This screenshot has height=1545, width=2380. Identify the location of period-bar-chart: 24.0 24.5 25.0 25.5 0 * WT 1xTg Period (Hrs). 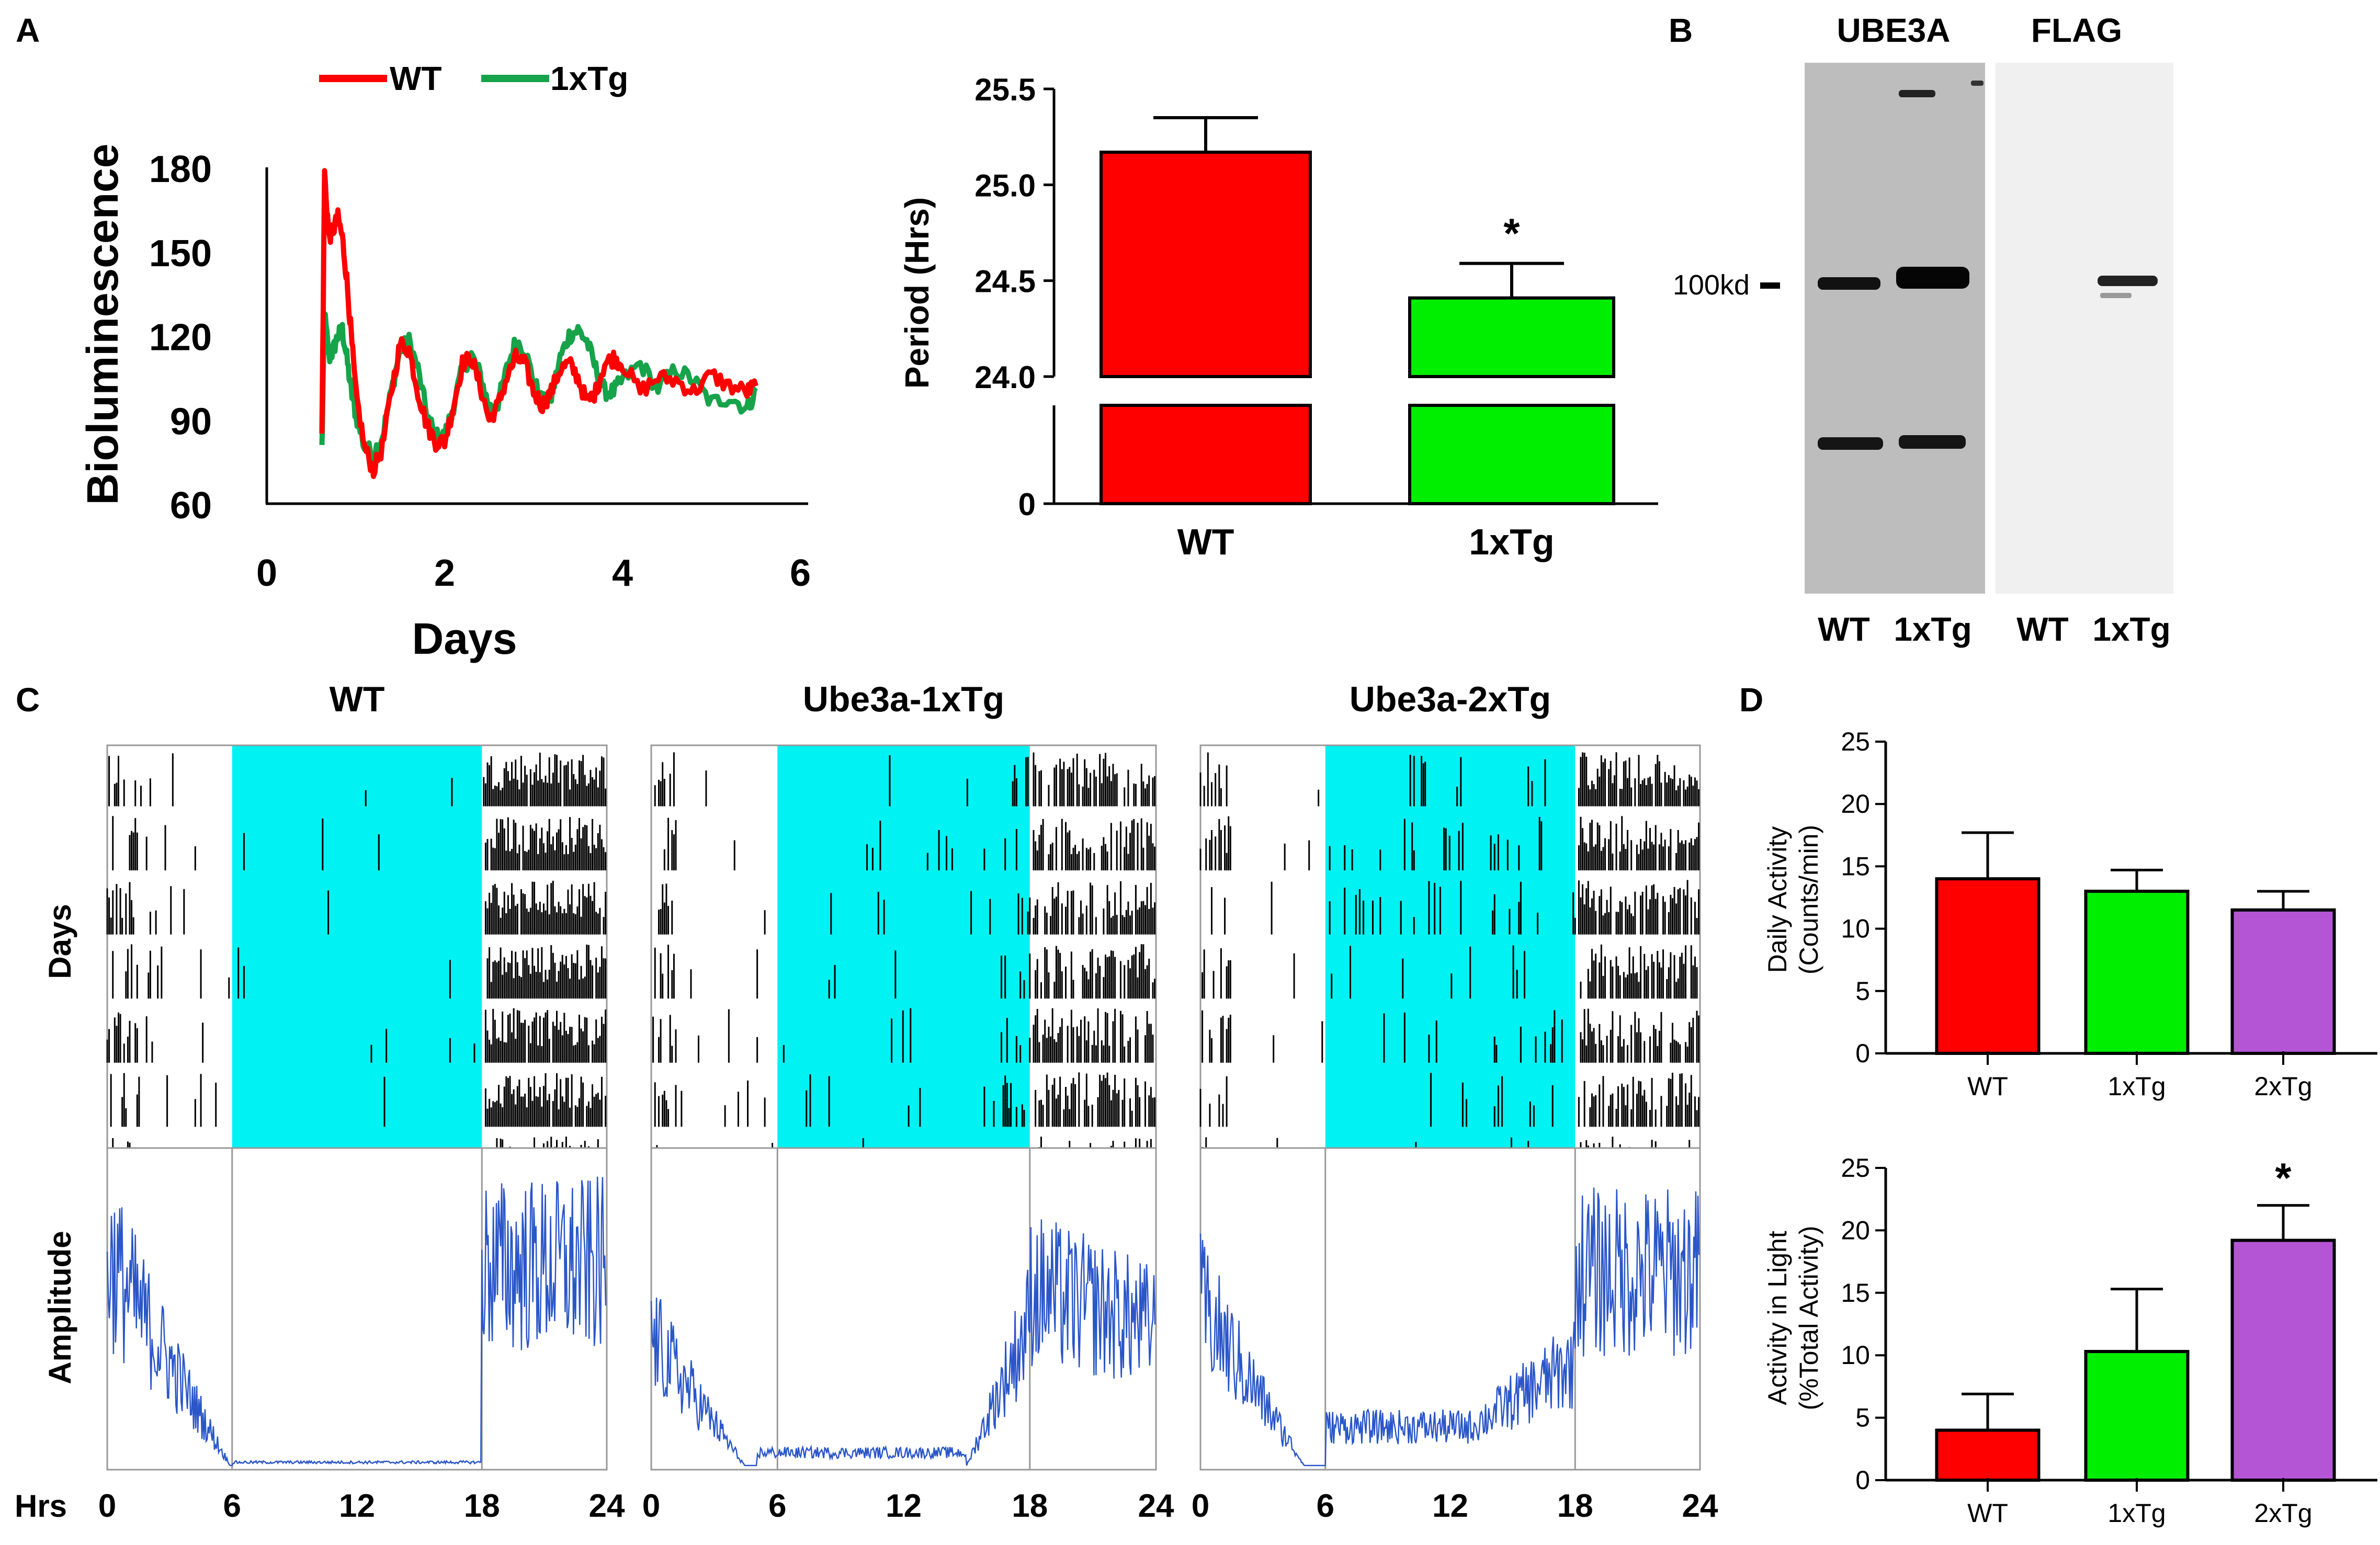
(1278, 317).